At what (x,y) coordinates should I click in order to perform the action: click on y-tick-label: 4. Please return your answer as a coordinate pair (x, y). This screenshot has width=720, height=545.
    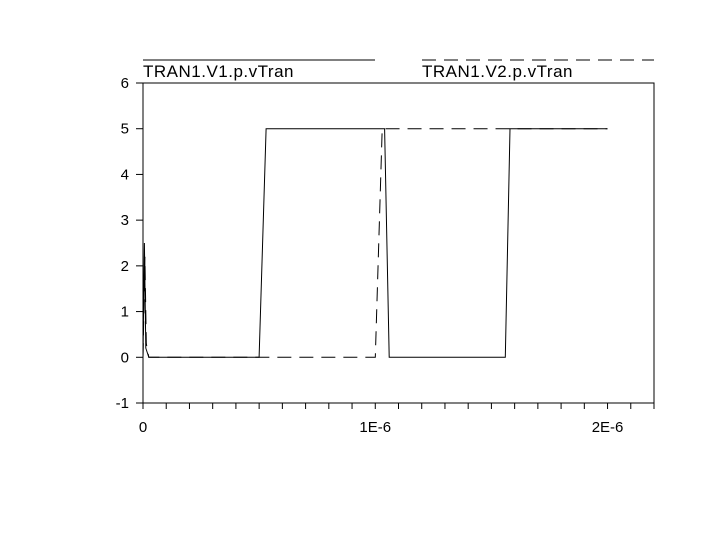
    Looking at the image, I should click on (125, 174).